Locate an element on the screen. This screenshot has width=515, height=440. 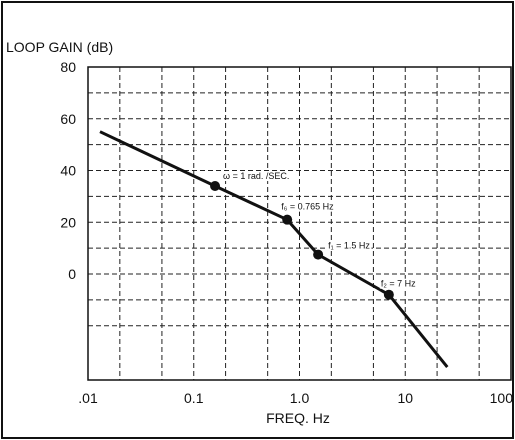
y-tick-label: 40 is located at coordinates (68, 171).